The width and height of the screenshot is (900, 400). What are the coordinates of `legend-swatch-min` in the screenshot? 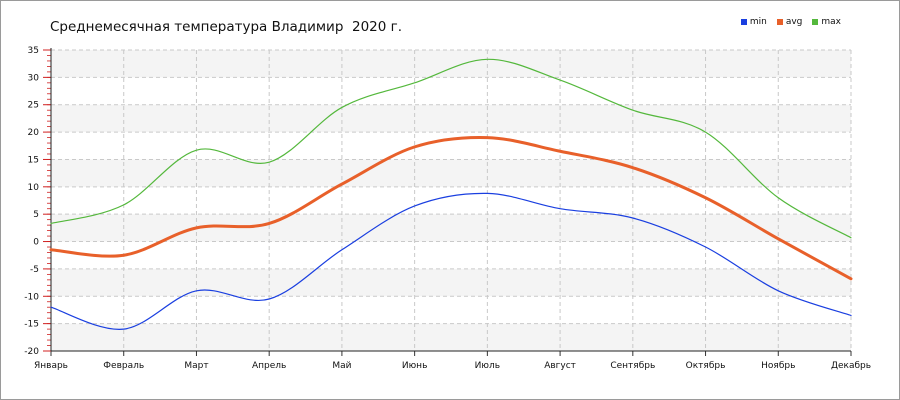 It's located at (743, 22).